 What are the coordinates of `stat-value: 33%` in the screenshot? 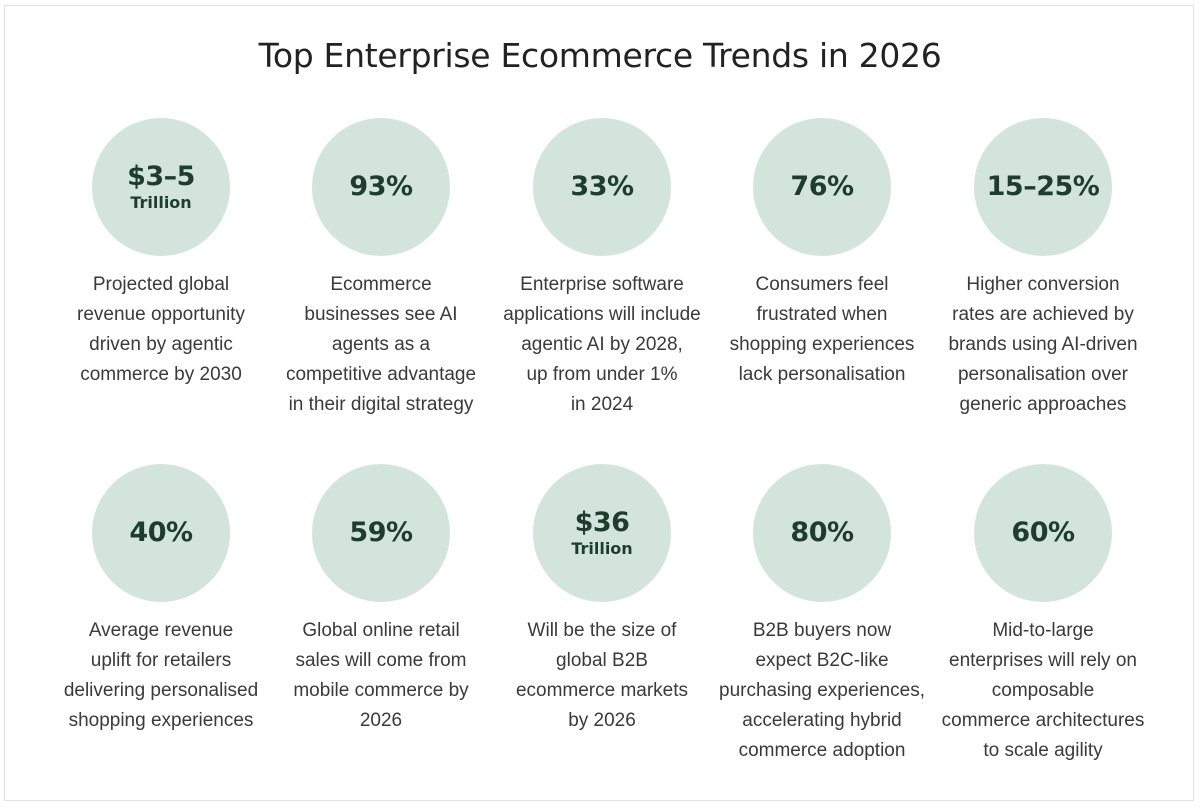 It's located at (602, 186).